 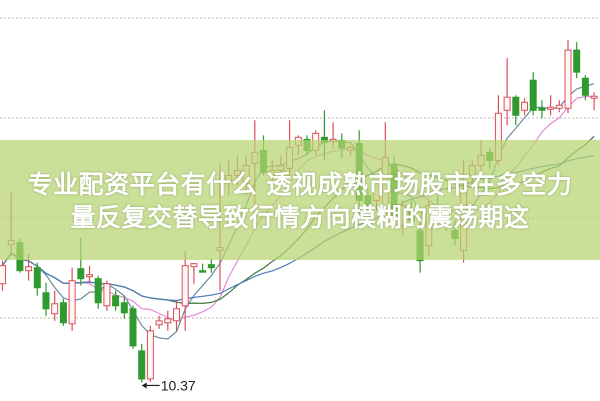 I want to click on low-annotation: 10.37, so click(x=168, y=385).